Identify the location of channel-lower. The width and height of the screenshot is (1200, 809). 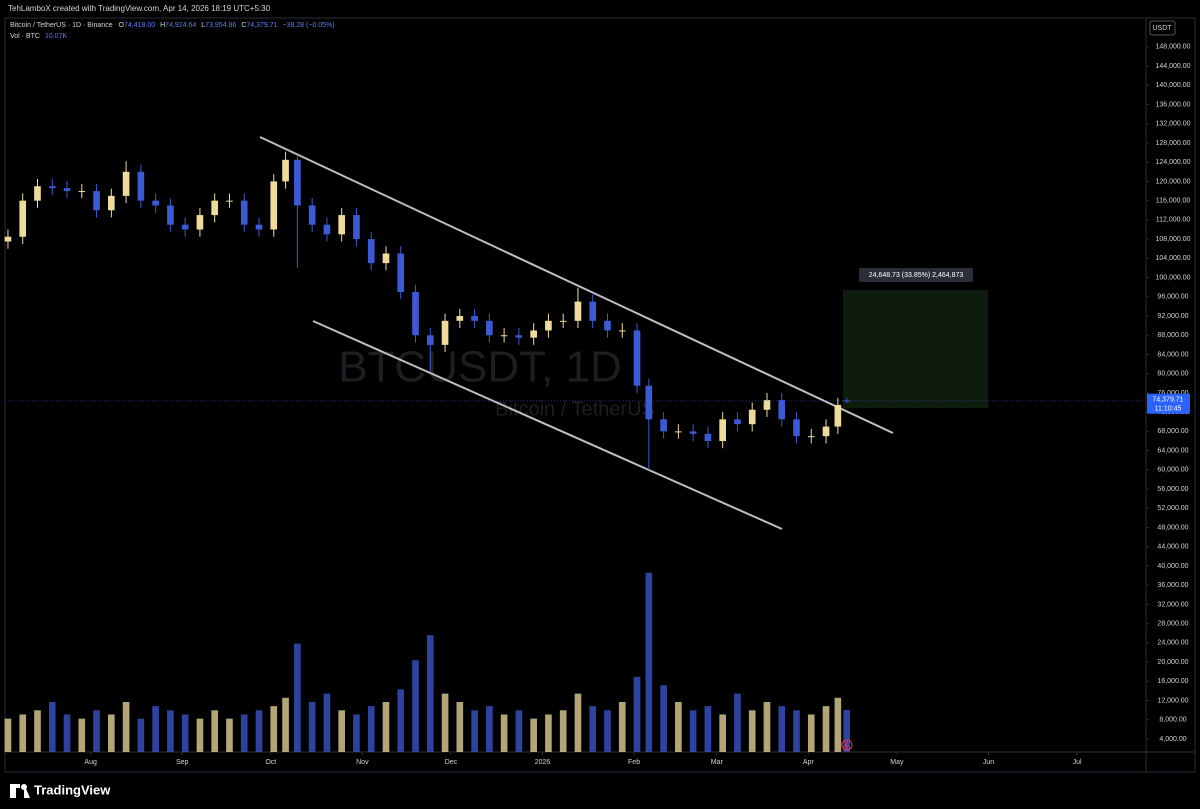
(547, 425).